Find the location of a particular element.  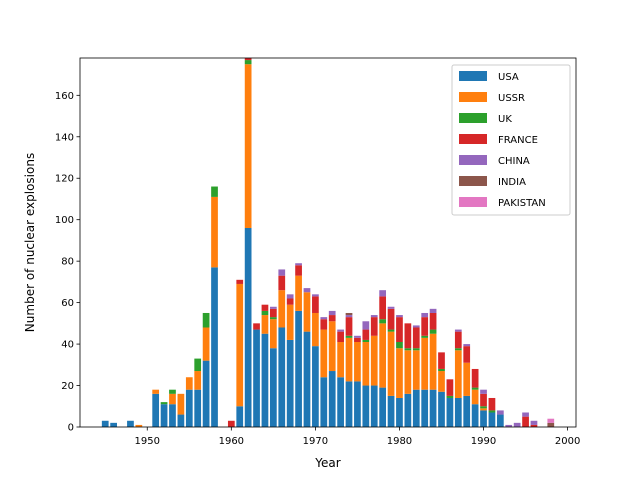

bar-ussr-1962 is located at coordinates (248, 146).